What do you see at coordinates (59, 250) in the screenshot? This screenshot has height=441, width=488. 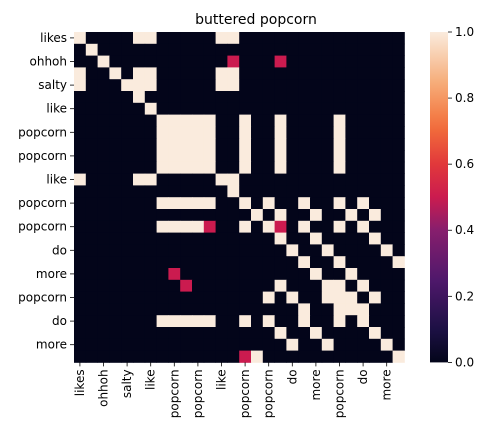 I see `y-tick-label: do` at bounding box center [59, 250].